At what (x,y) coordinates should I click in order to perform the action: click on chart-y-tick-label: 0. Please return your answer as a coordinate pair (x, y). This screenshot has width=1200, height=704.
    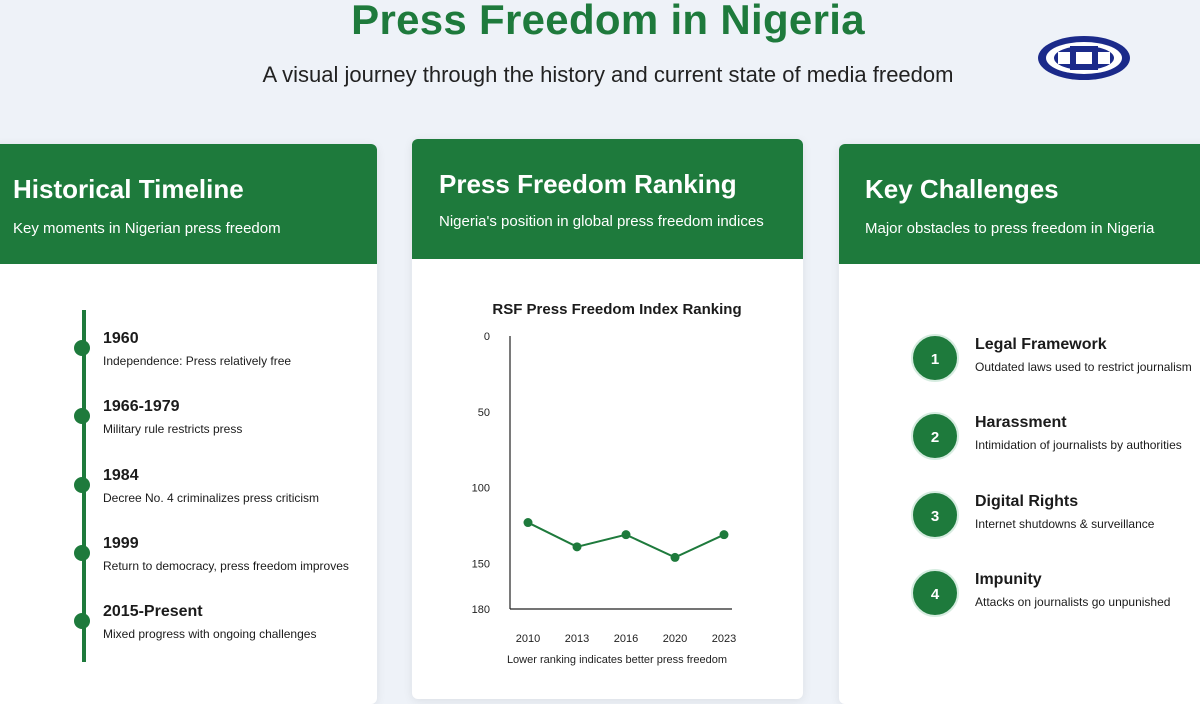
    Looking at the image, I should click on (487, 337).